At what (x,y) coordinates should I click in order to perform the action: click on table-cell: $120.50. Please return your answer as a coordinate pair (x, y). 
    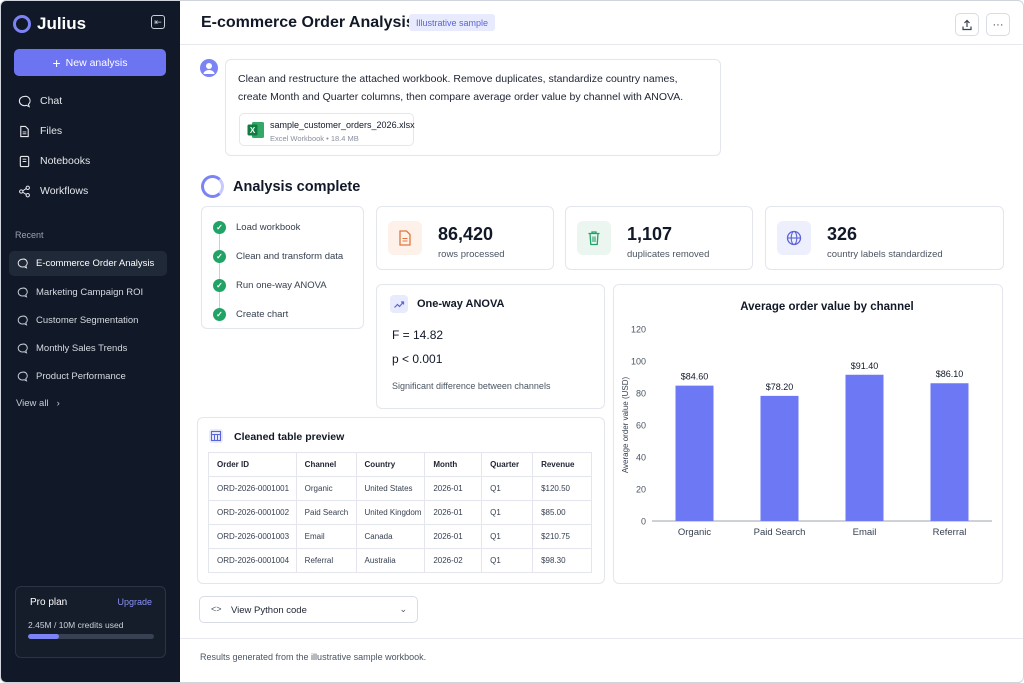
    Looking at the image, I should click on (562, 488).